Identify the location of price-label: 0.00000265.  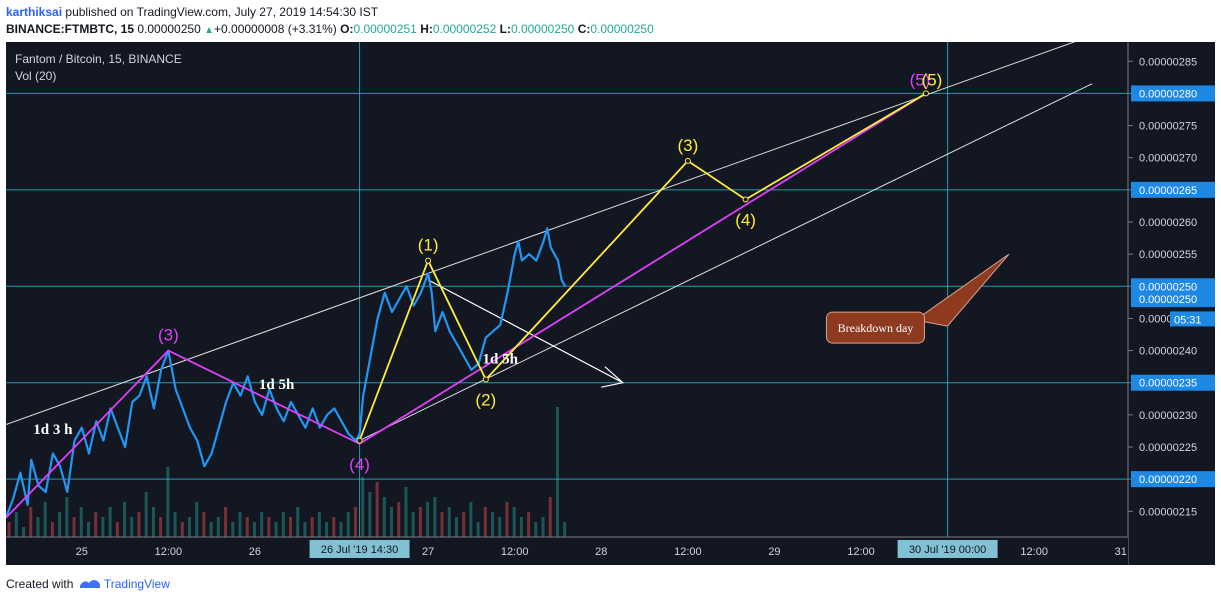
(1168, 191).